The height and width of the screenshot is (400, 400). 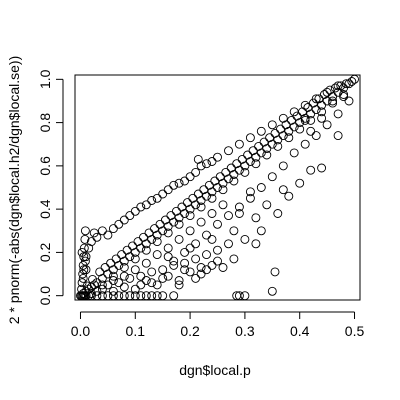 I want to click on x-tick-label: 0.1, so click(x=136, y=331).